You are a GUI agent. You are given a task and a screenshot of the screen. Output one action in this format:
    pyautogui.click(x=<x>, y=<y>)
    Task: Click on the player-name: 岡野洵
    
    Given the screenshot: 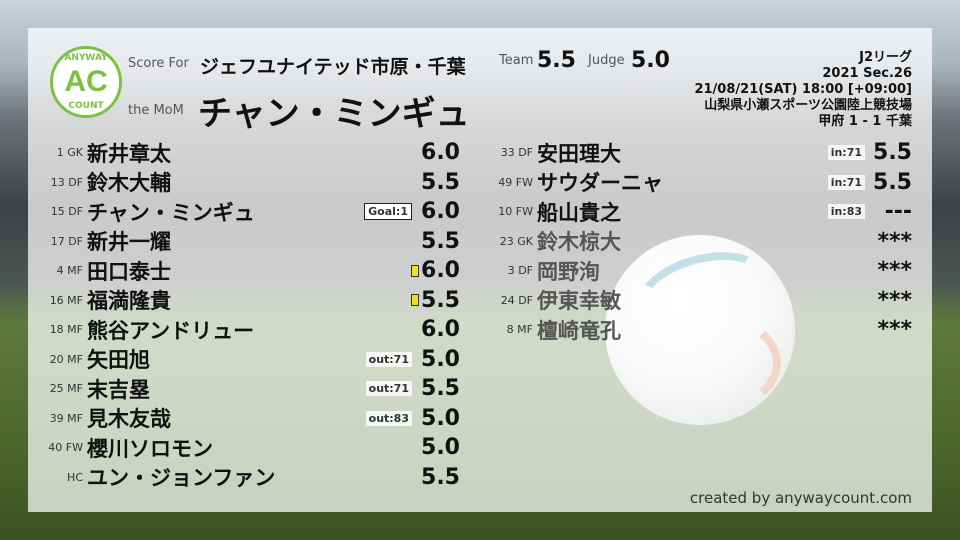 What is the action you would take?
    pyautogui.click(x=568, y=271)
    